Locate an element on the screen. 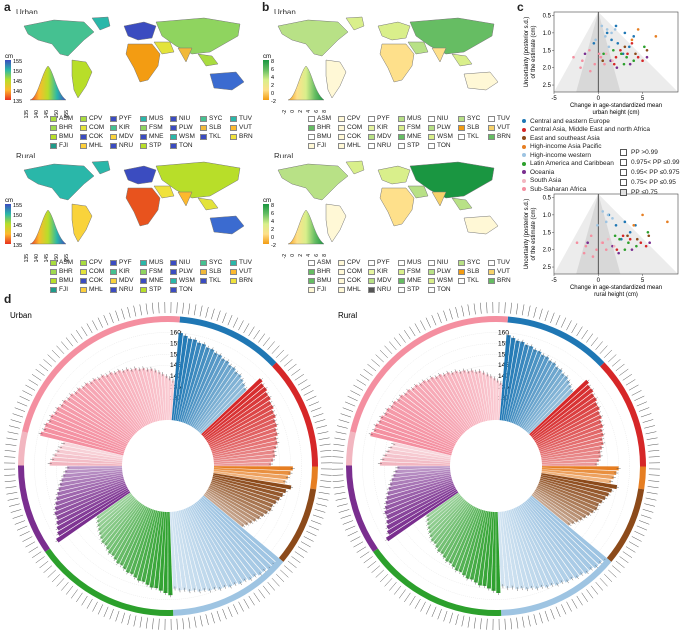 The height and width of the screenshot is (633, 685). y-tick-label: 1.5 is located at coordinates (547, 233).